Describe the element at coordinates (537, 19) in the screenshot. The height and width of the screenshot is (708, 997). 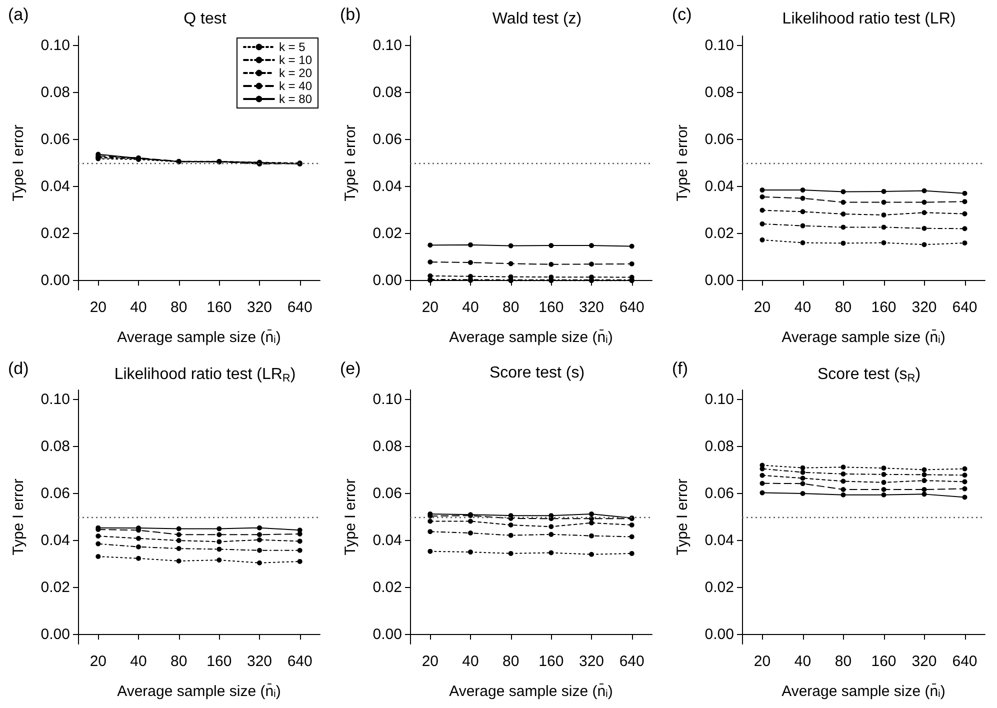
I see `chart-title: Wald test (z)` at that location.